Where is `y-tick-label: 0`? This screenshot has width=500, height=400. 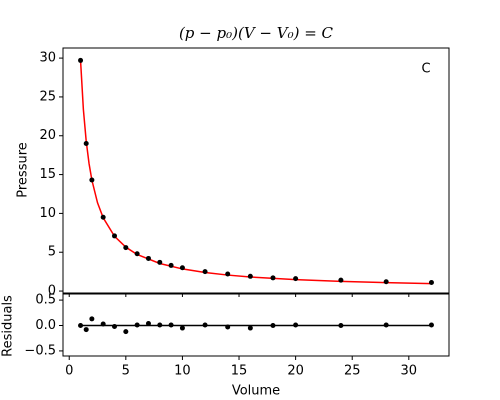 y-tick-label: 0 is located at coordinates (52, 291).